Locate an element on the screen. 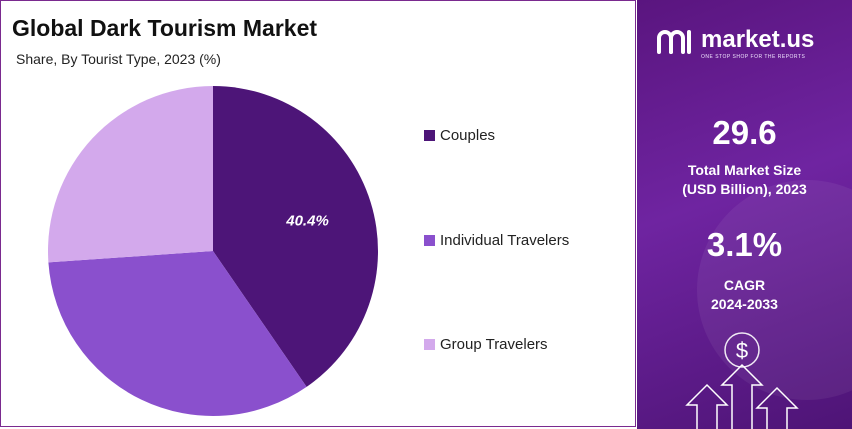  dollar-sign-icon: $ is located at coordinates (742, 350).